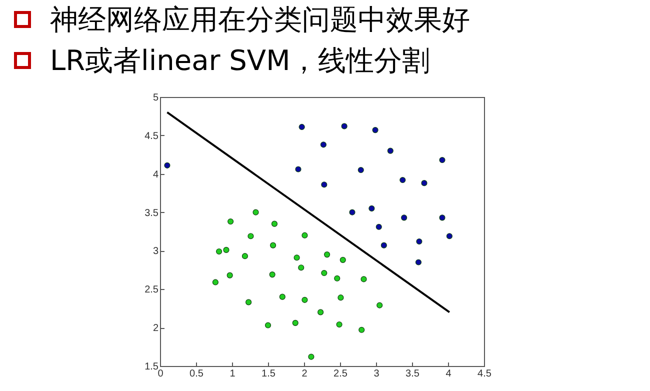 Image resolution: width=650 pixels, height=391 pixels. I want to click on y-tick-label: 2.5, so click(151, 290).